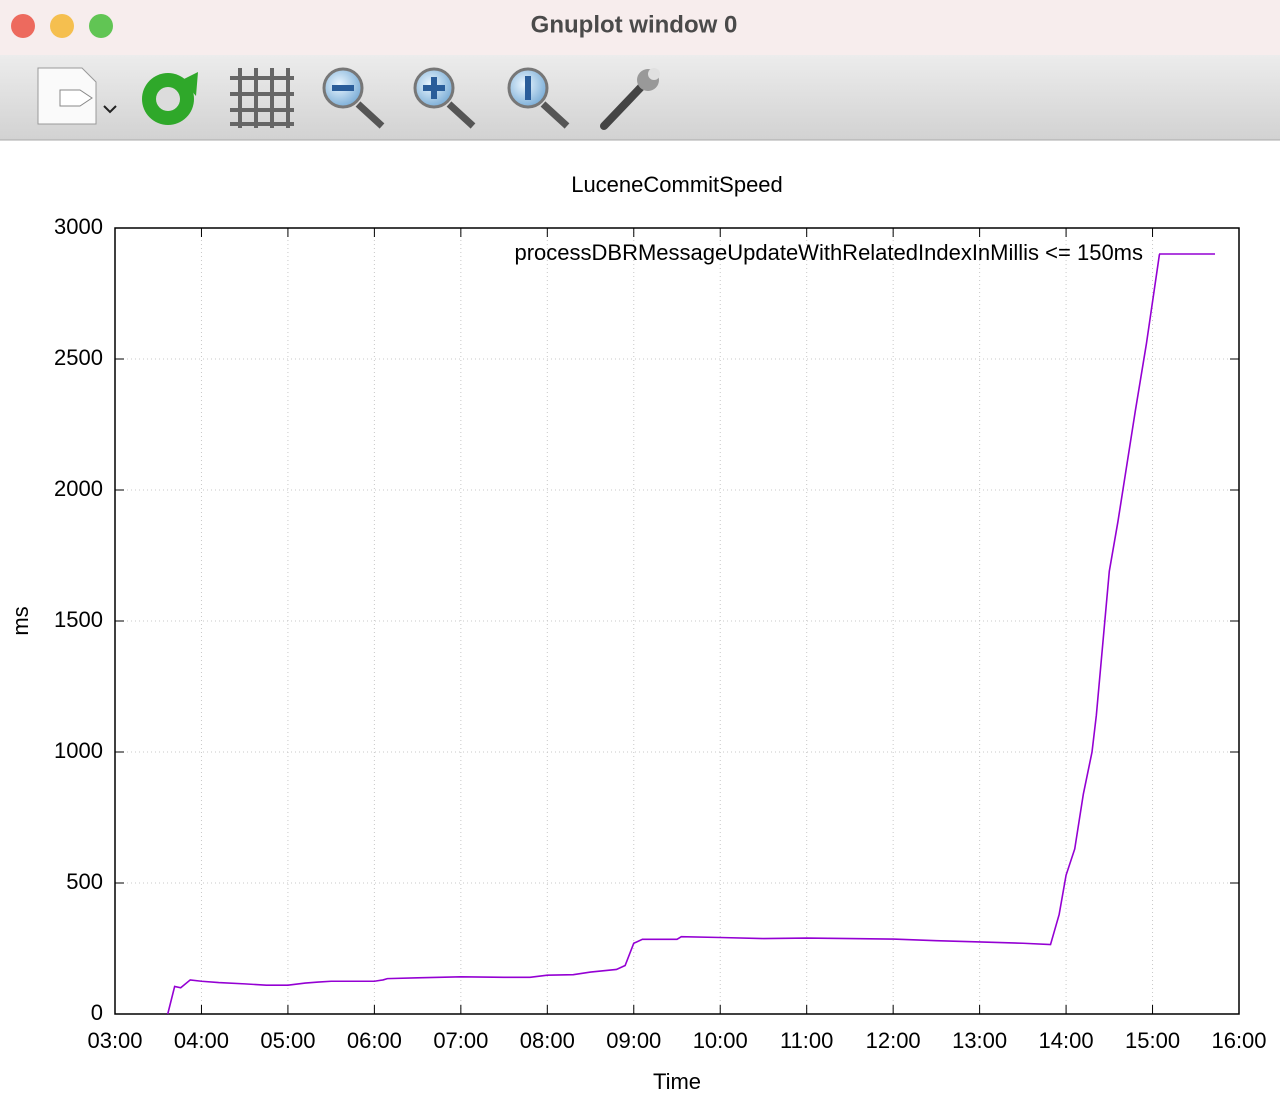  What do you see at coordinates (114, 1040) in the screenshot?
I see `x-tick-label: 03:00` at bounding box center [114, 1040].